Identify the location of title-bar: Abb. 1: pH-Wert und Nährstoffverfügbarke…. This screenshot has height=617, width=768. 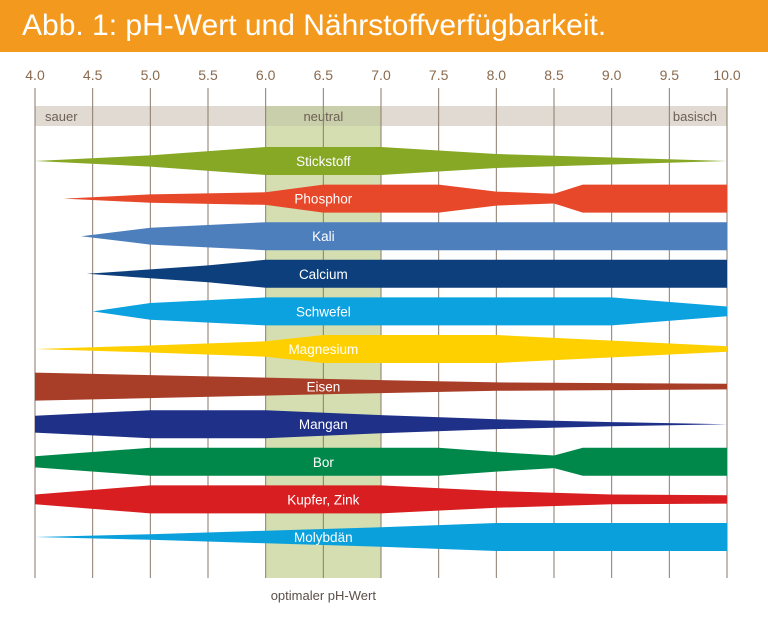
(384, 26).